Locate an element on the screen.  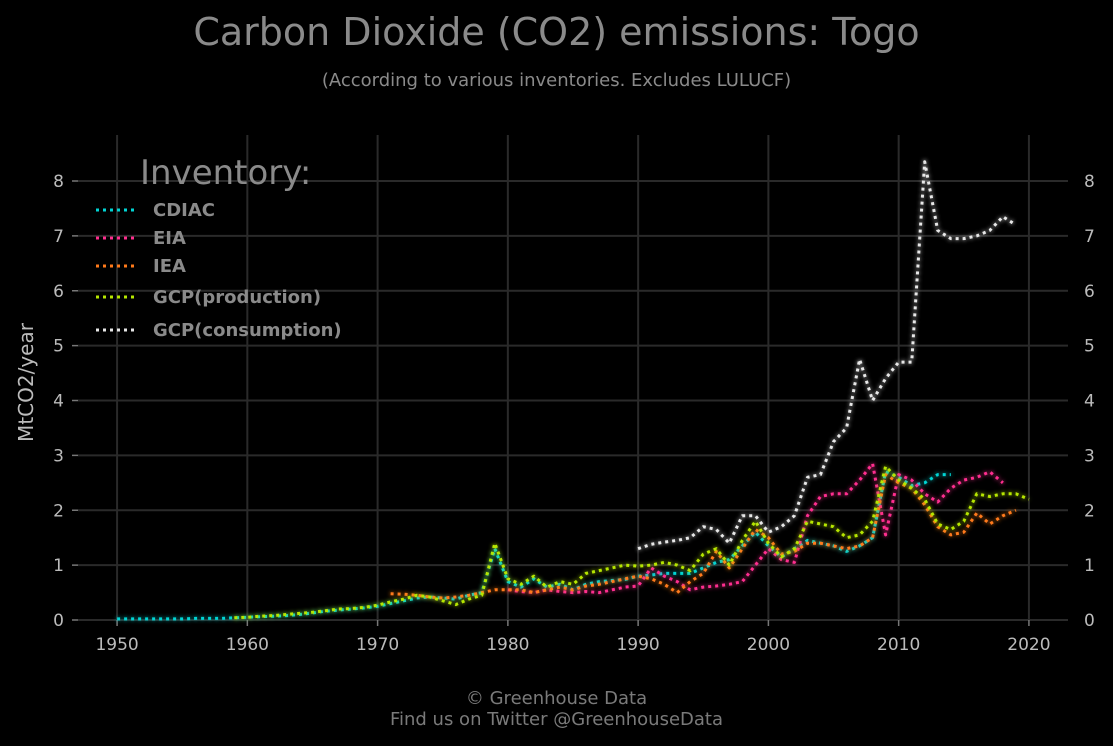
legend-label: GCP(production) is located at coordinates (237, 297).